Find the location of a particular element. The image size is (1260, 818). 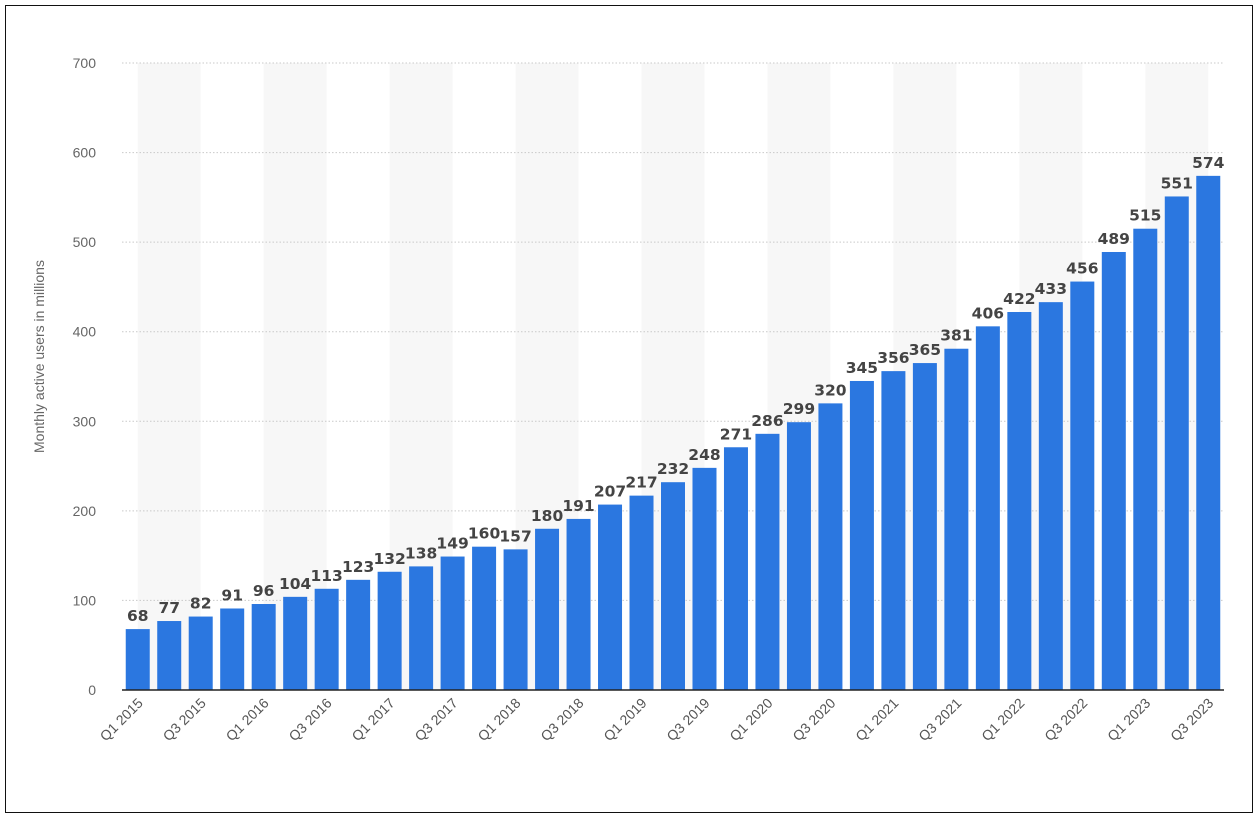

x-tick-label: Q1 2018 is located at coordinates (498, 719).